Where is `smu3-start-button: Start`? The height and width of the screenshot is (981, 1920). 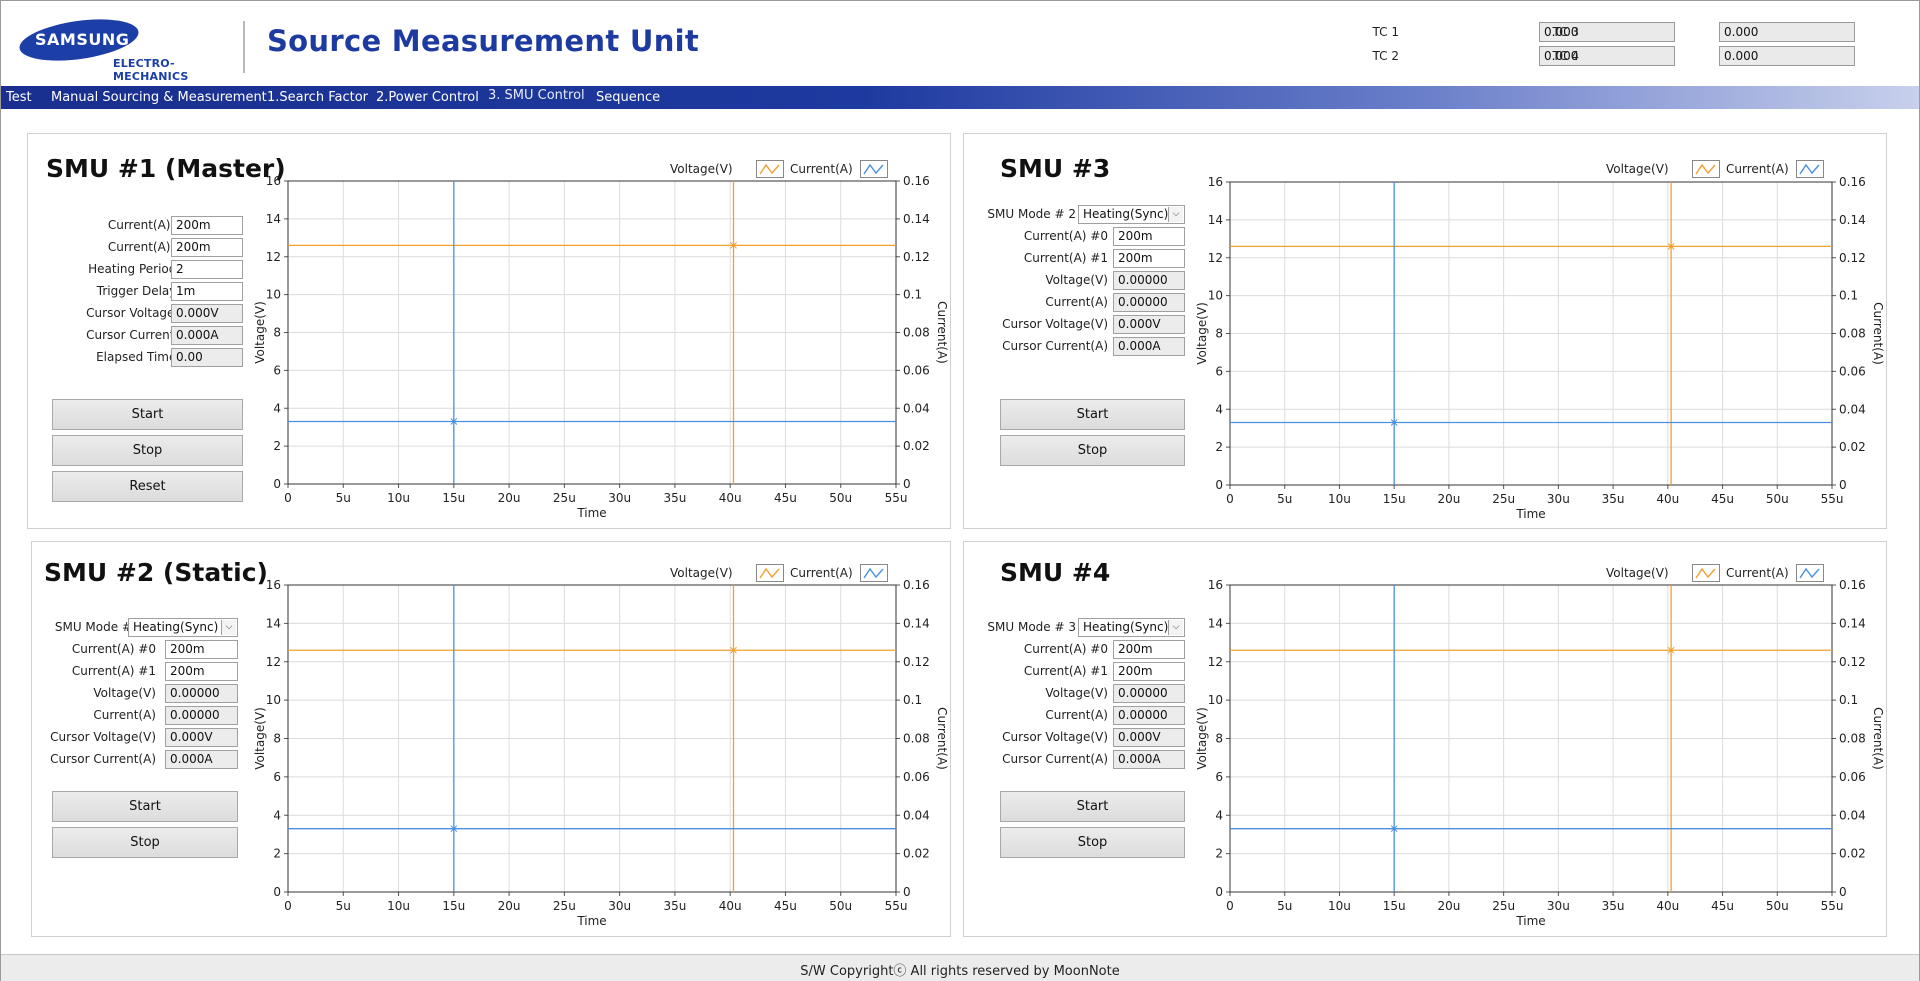 smu3-start-button: Start is located at coordinates (1092, 414).